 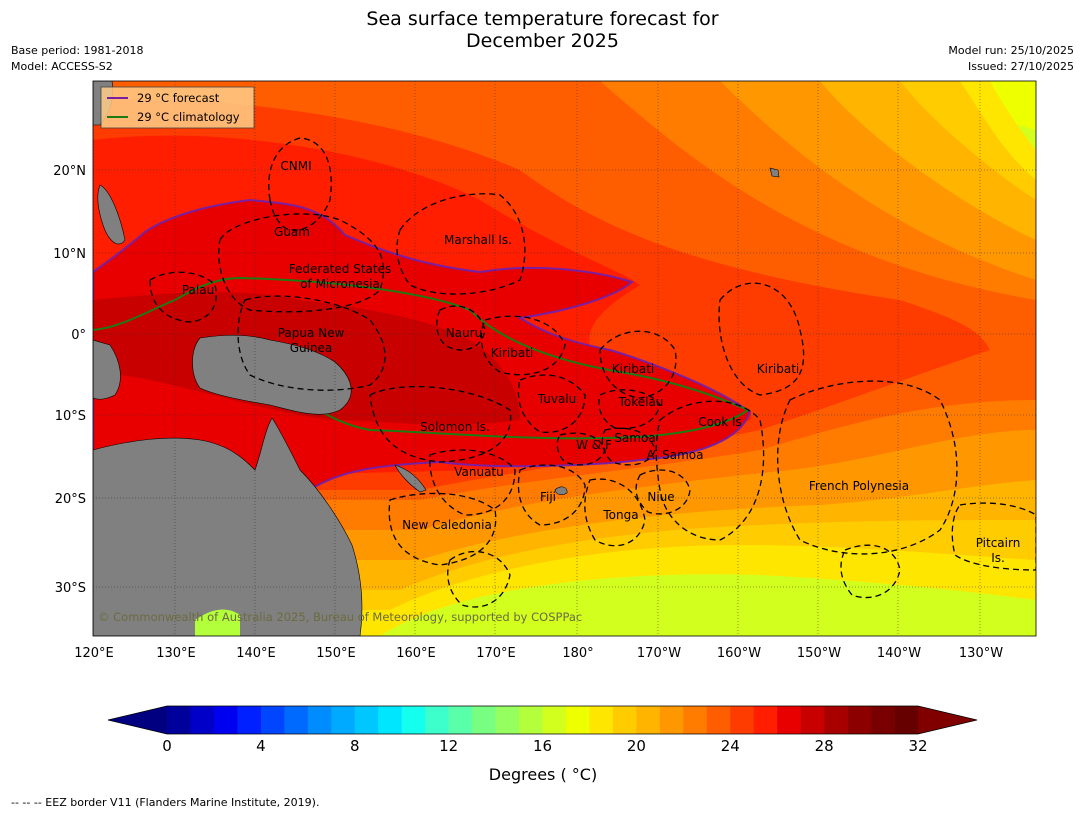 I want to click on lat-tick-label: 10°N, so click(x=69, y=254).